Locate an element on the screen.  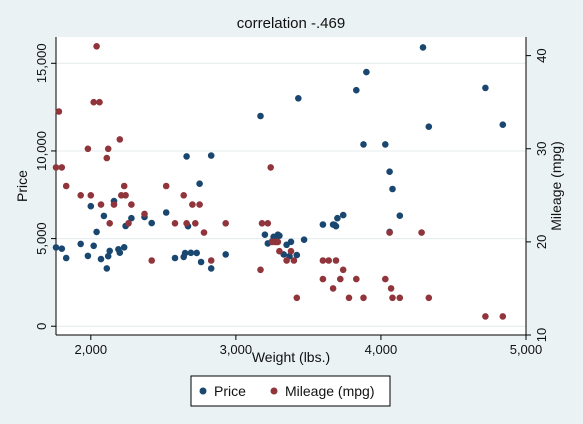
x-axis-title: Weight (lbs.) is located at coordinates (291, 357).